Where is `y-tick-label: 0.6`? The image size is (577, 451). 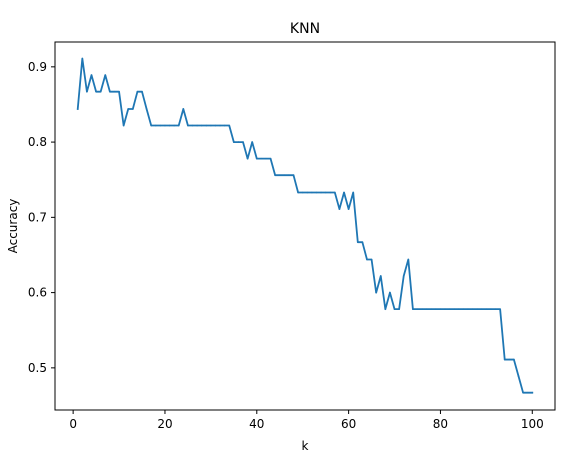 y-tick-label: 0.6 is located at coordinates (37, 293).